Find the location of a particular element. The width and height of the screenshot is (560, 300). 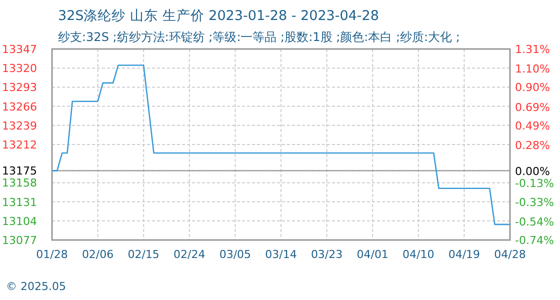

x-tick-label: 03/23 is located at coordinates (326, 254).